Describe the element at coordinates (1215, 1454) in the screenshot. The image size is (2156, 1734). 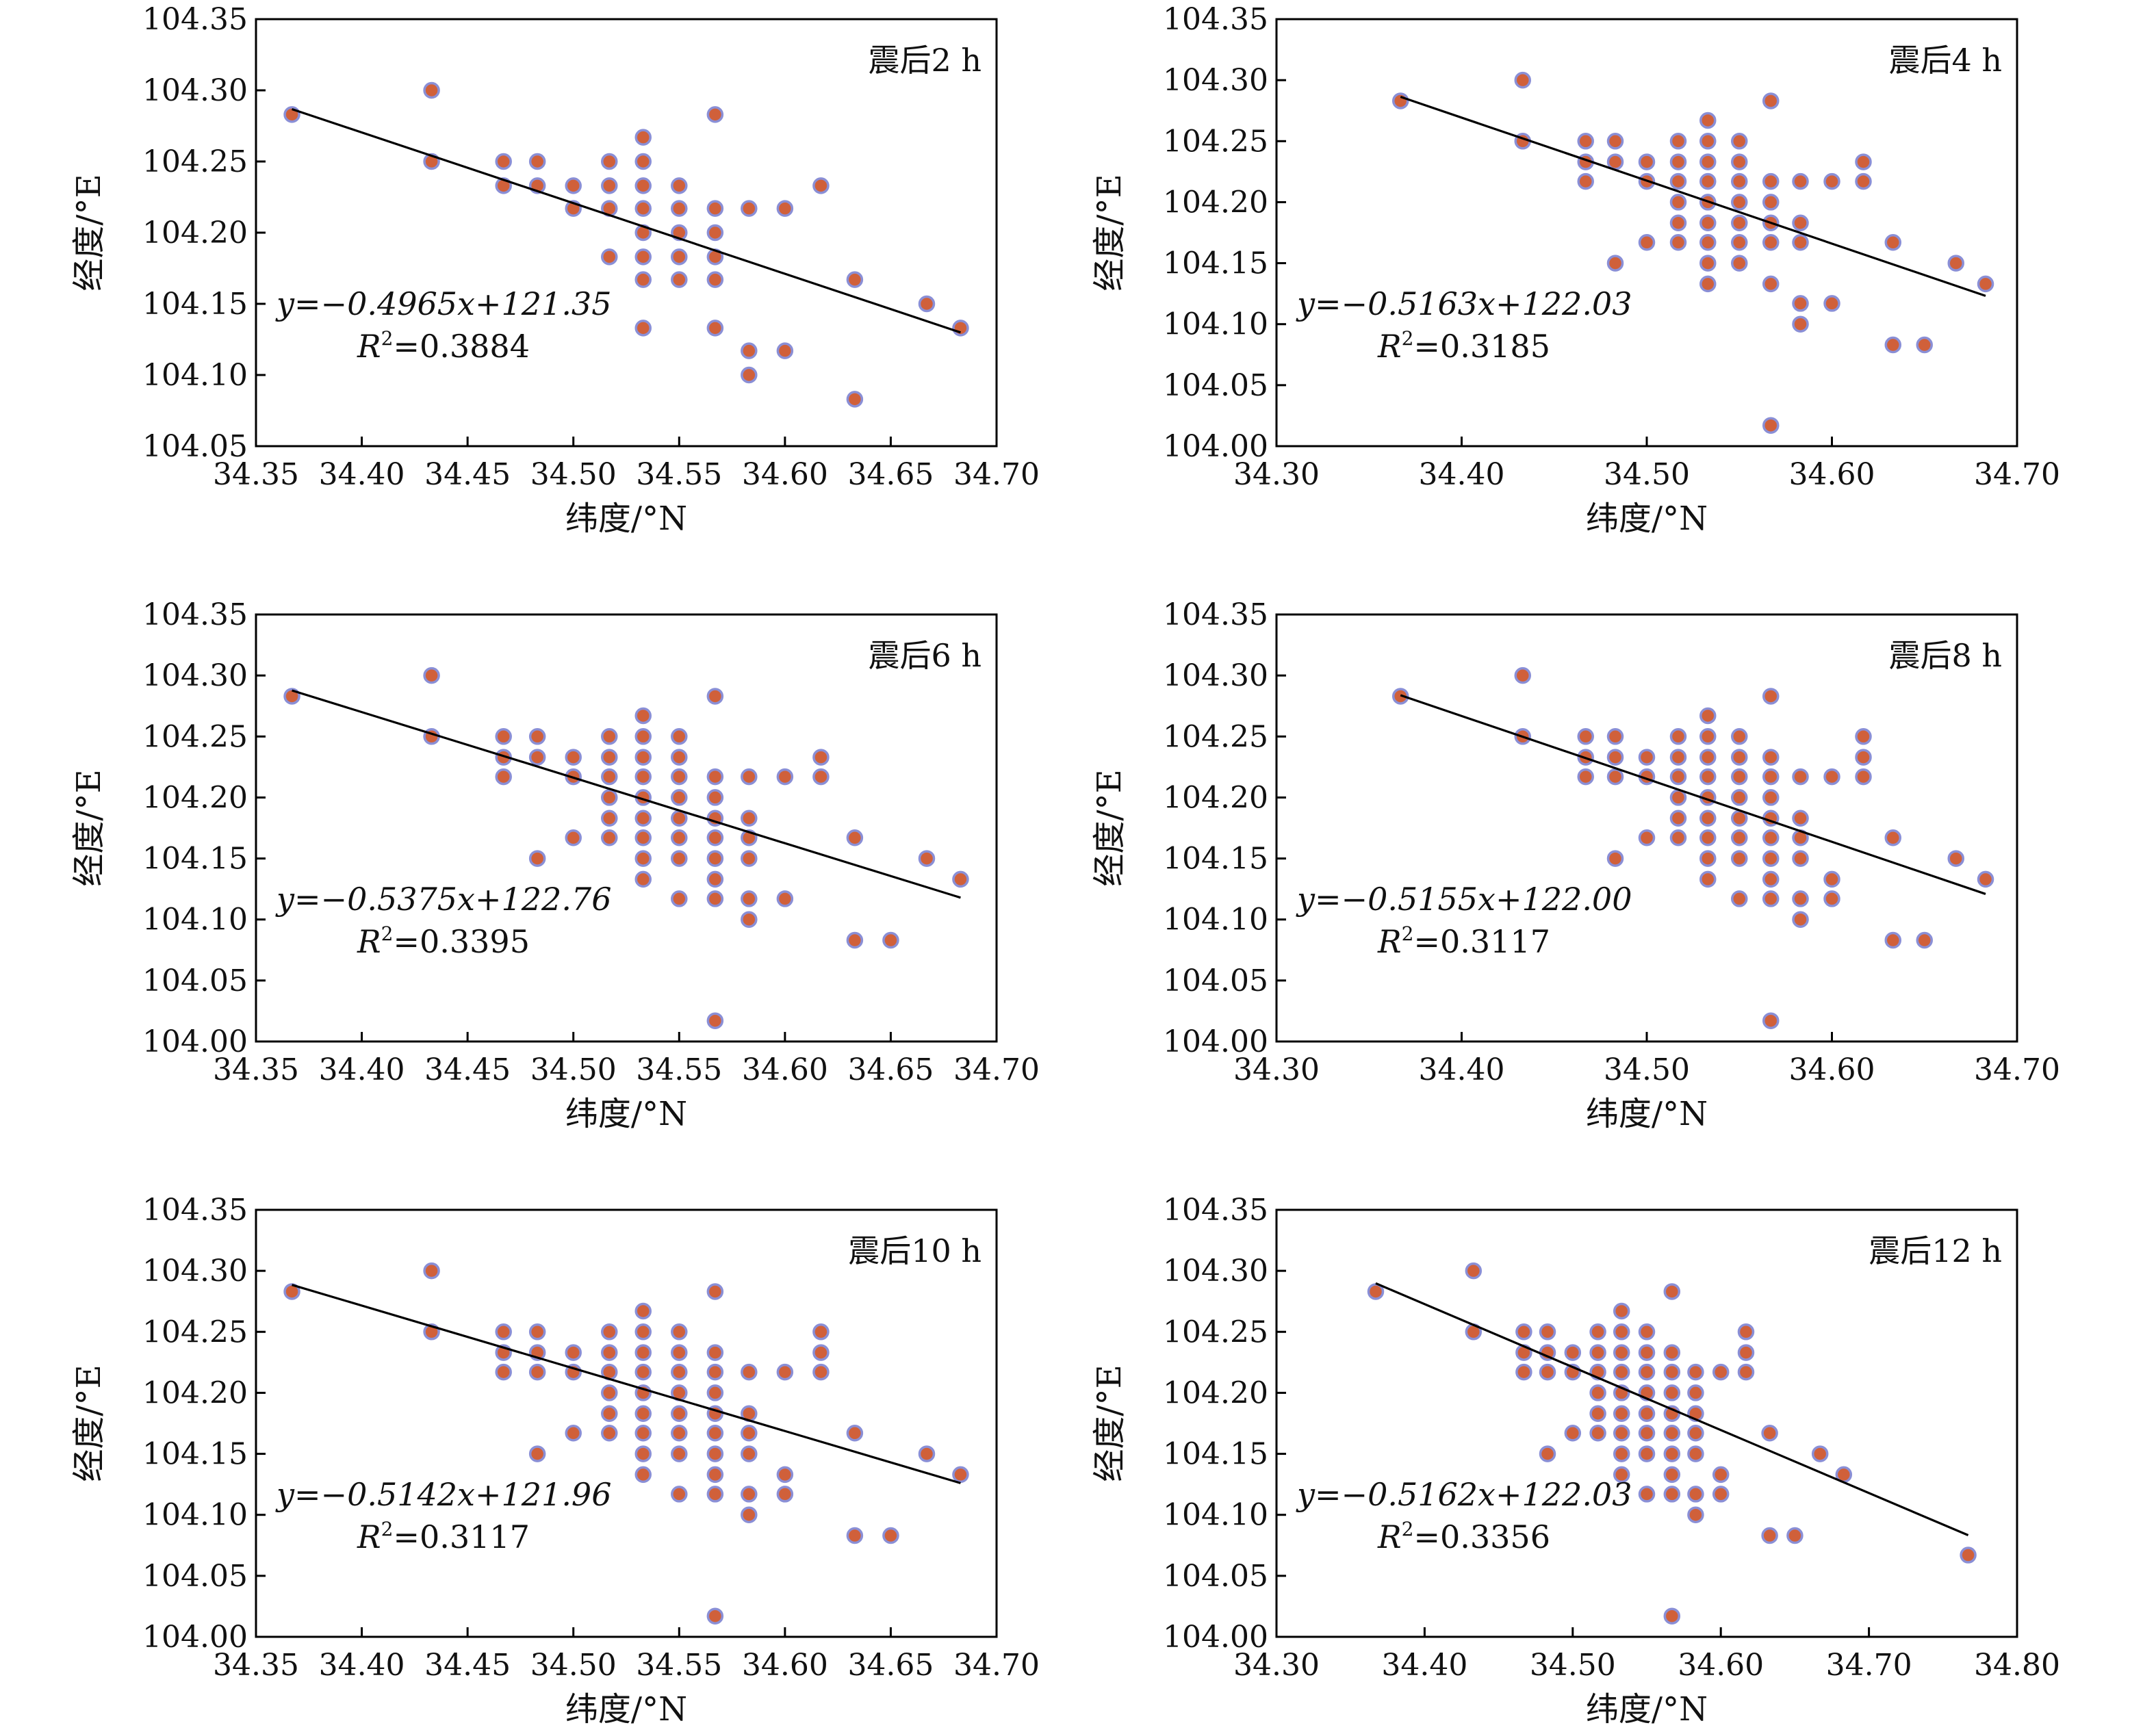
I see `y-tick-label: 104.15` at that location.